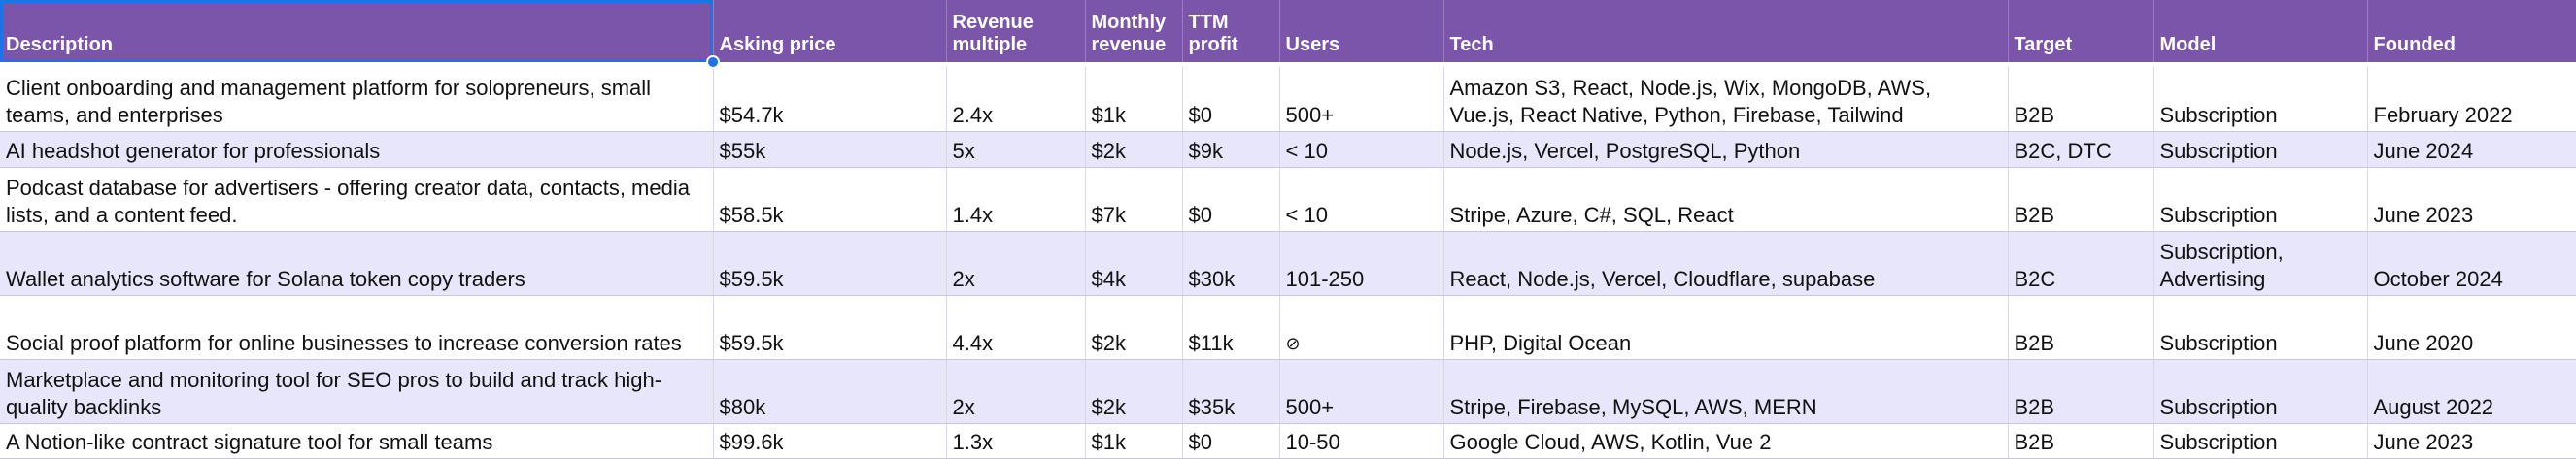 The image size is (2576, 459). I want to click on cell-target: B2C, DTC, so click(2081, 149).